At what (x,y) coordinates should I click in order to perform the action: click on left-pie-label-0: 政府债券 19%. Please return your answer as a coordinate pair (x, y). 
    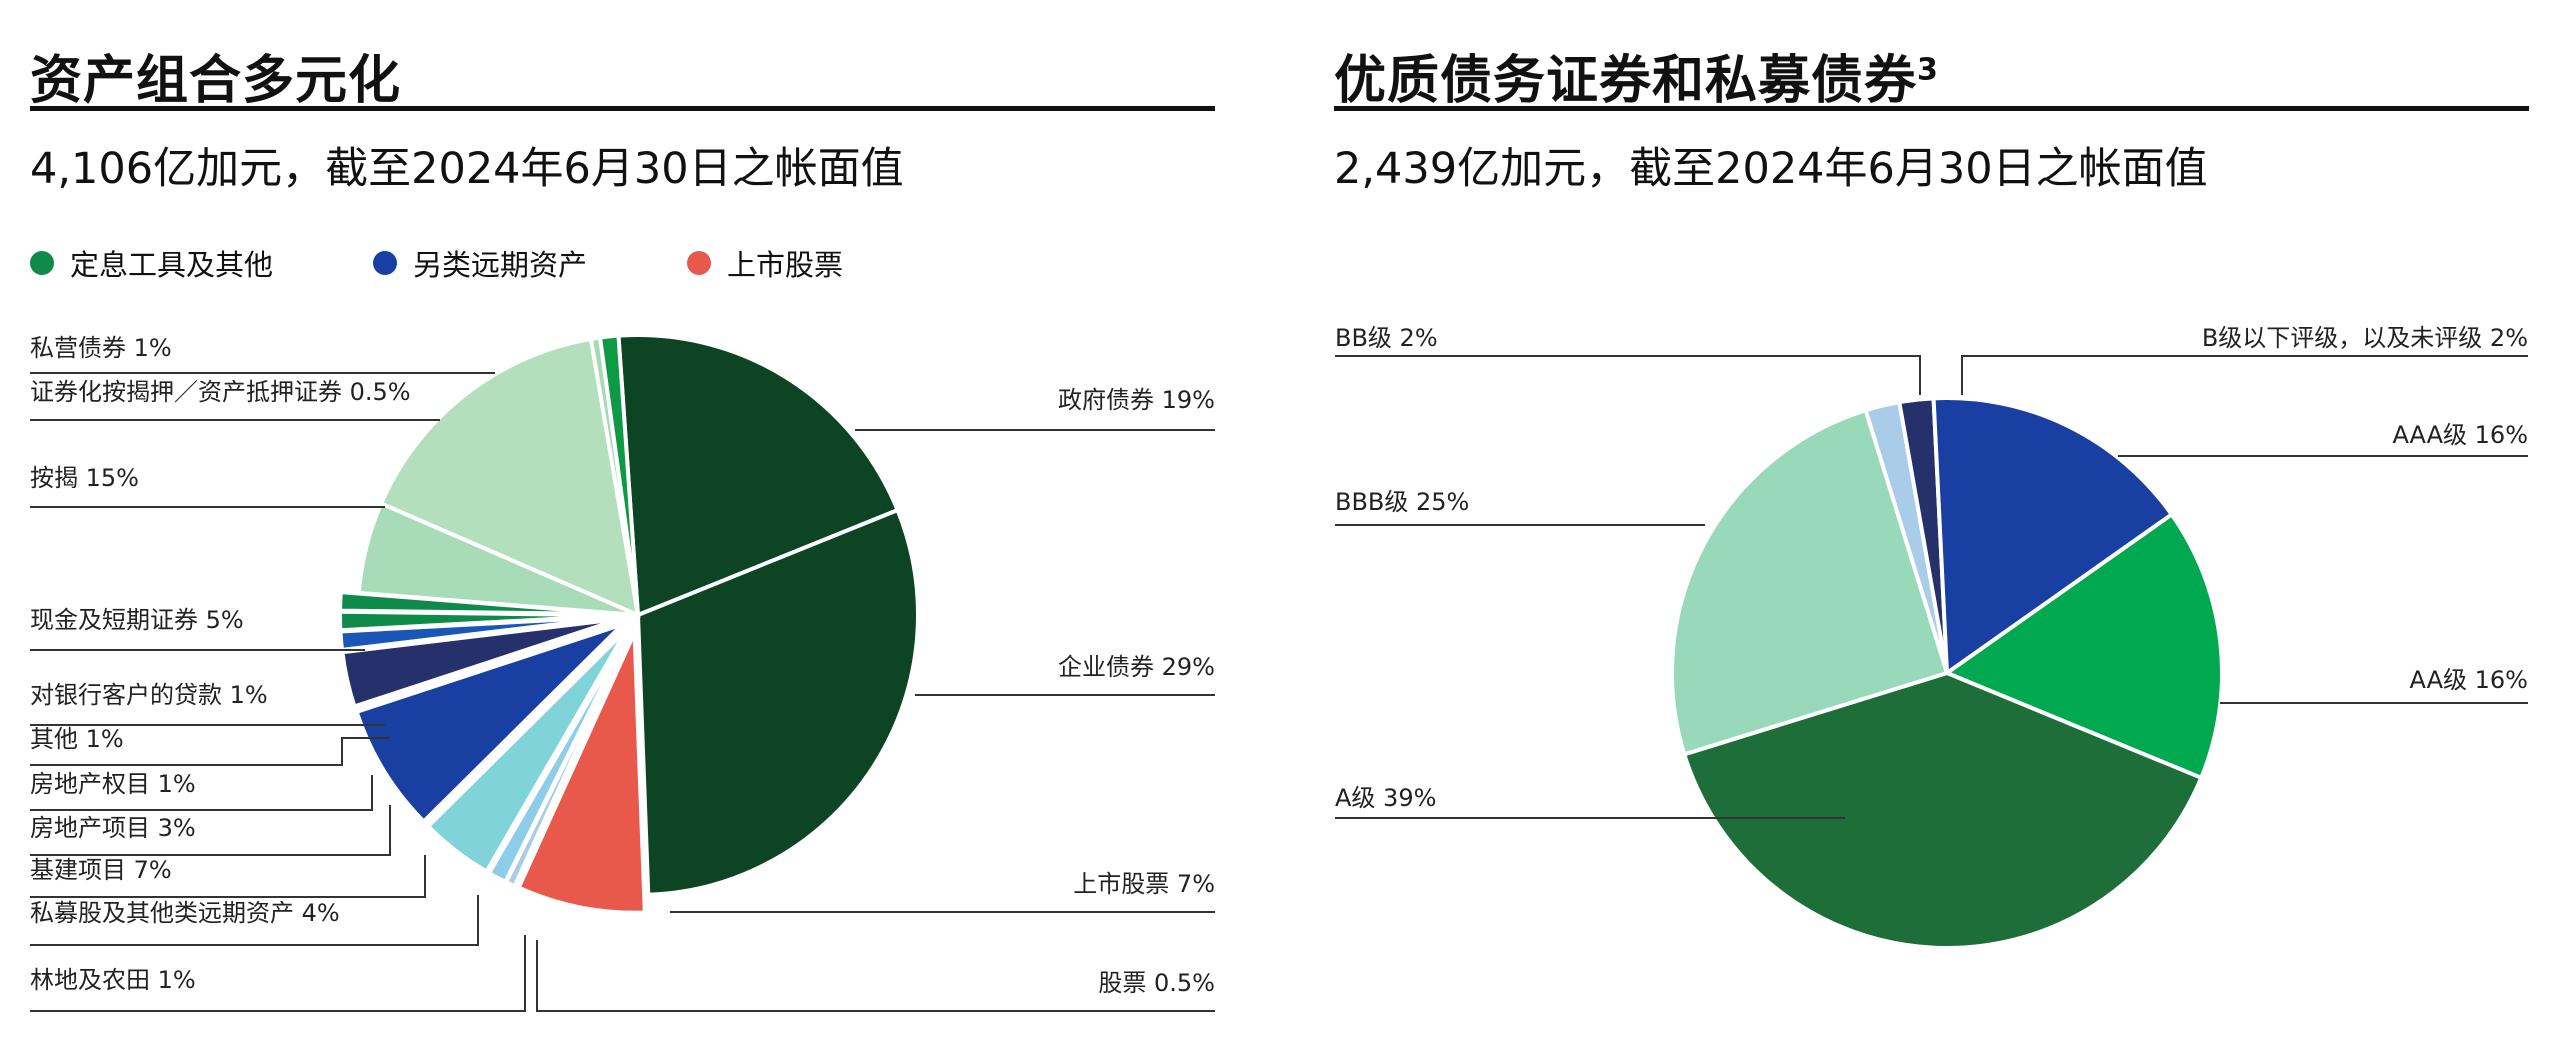
    Looking at the image, I should click on (1136, 400).